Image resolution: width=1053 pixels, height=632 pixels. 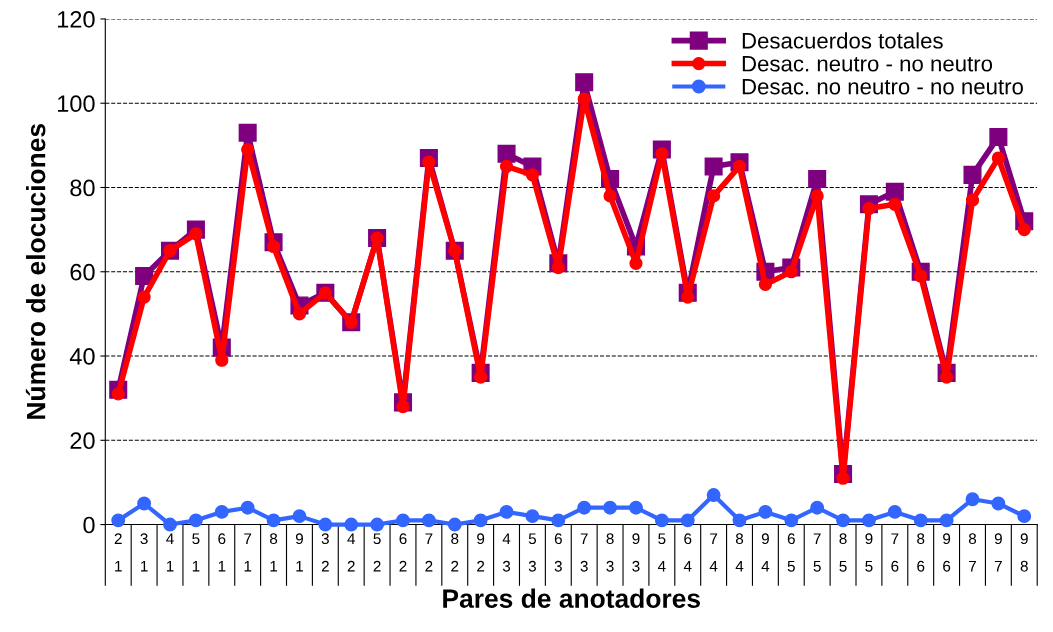 What do you see at coordinates (82, 272) in the screenshot?
I see `y-tick-label: 60` at bounding box center [82, 272].